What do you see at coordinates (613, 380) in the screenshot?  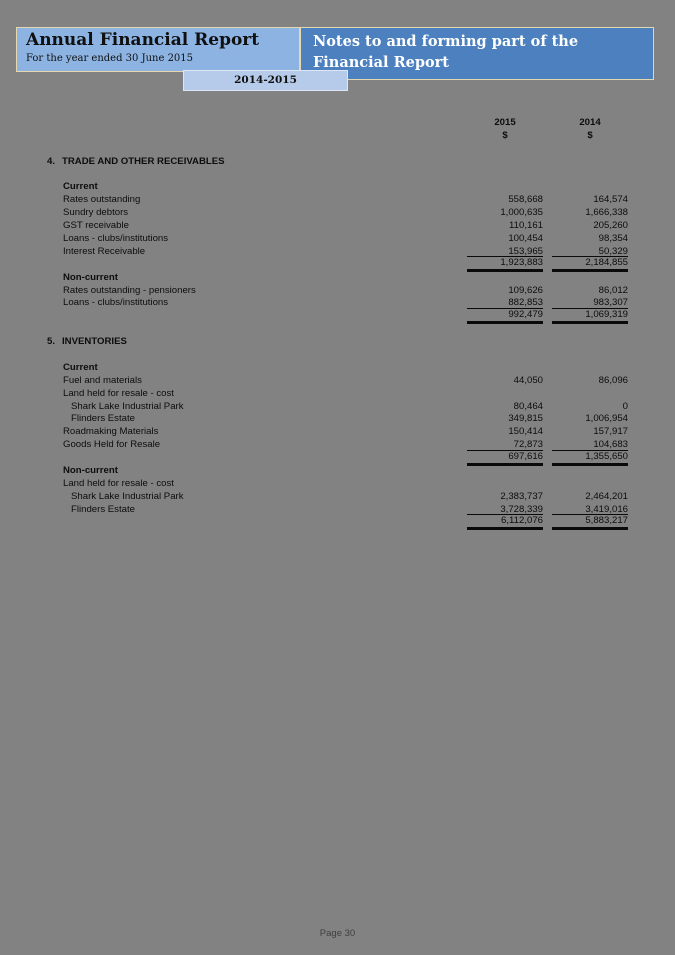 I see `value-cell: 86,096` at bounding box center [613, 380].